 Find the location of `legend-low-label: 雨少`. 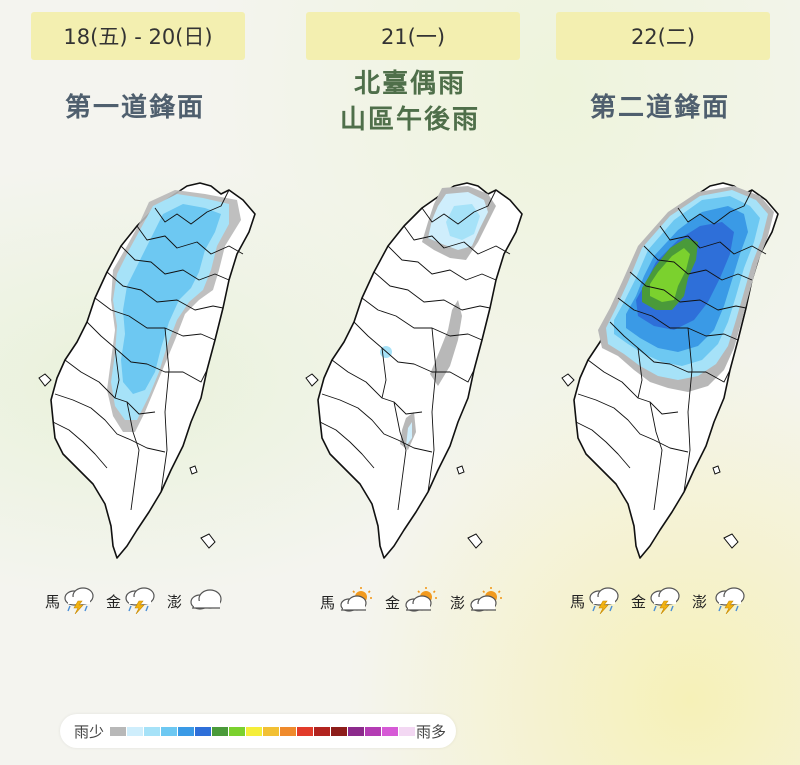

legend-low-label: 雨少 is located at coordinates (89, 732).